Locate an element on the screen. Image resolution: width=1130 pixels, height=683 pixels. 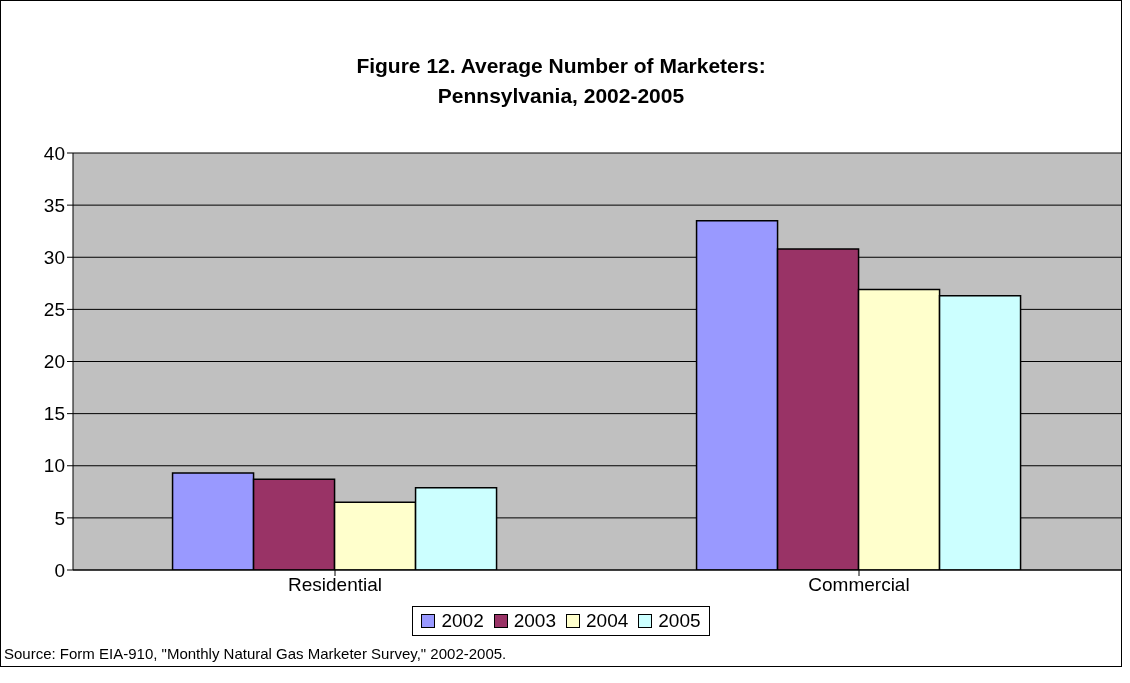
legend-label: 2003 is located at coordinates (534, 621).